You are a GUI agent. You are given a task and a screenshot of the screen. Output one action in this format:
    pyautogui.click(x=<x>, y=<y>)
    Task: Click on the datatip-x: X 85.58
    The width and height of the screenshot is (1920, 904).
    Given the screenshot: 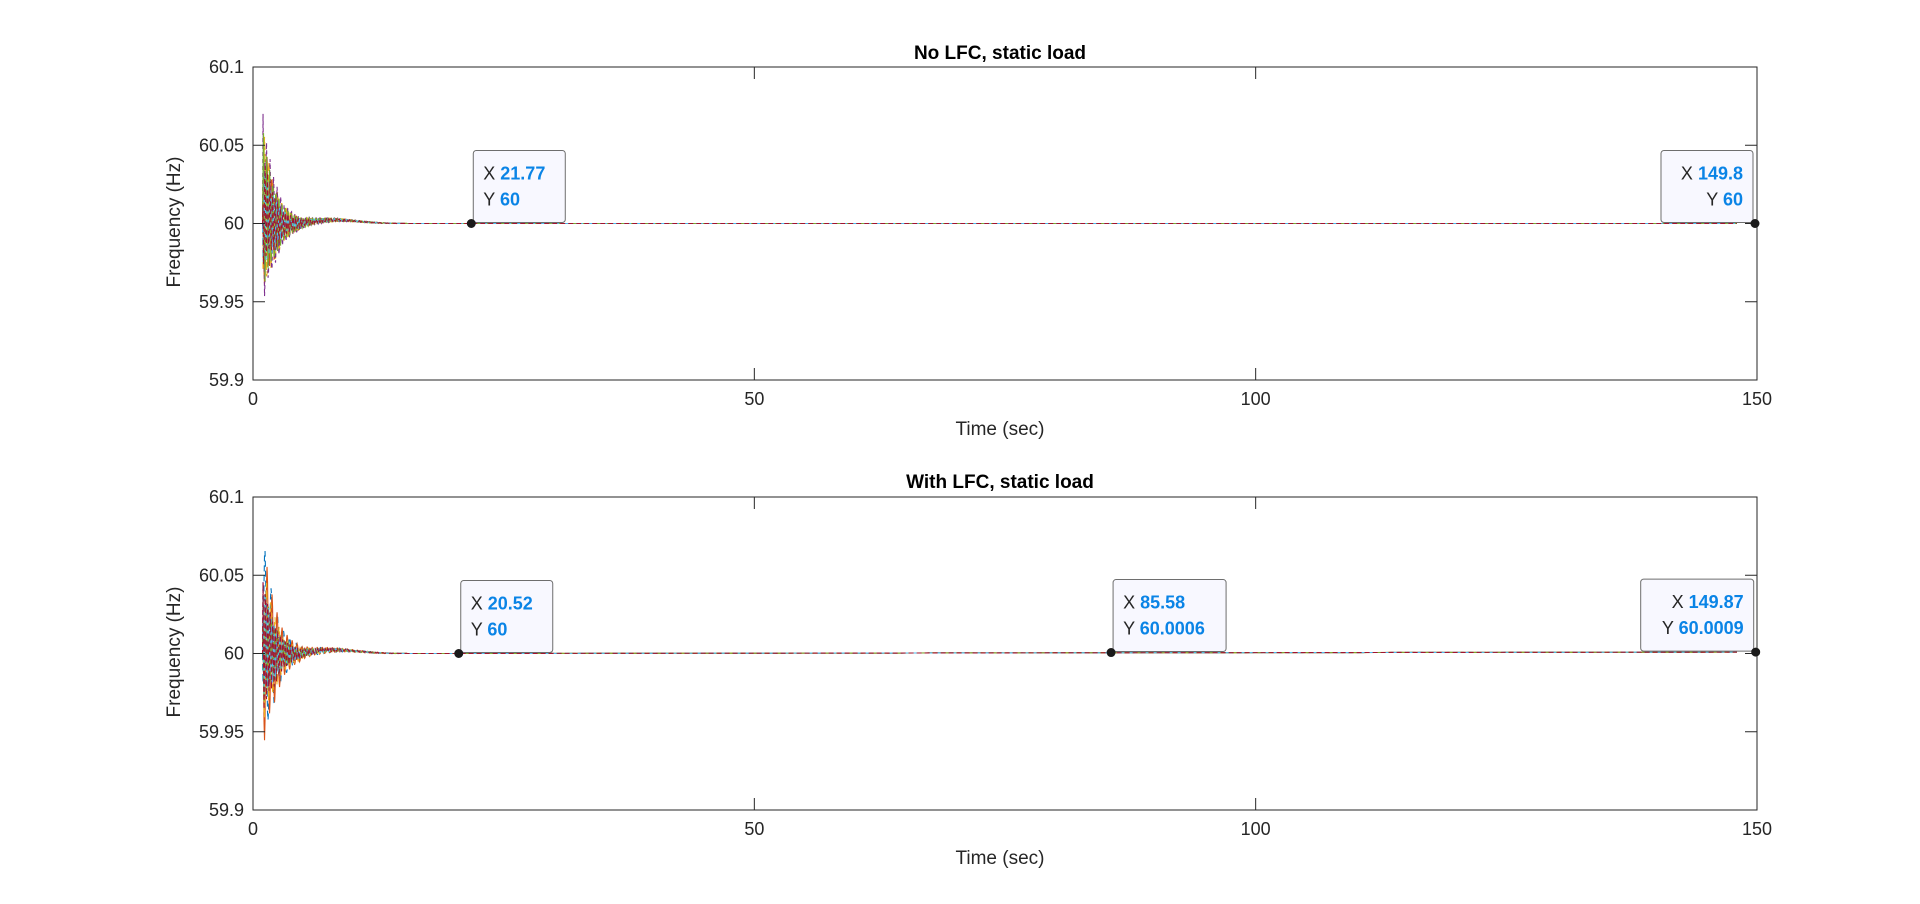 What is the action you would take?
    pyautogui.click(x=1154, y=603)
    